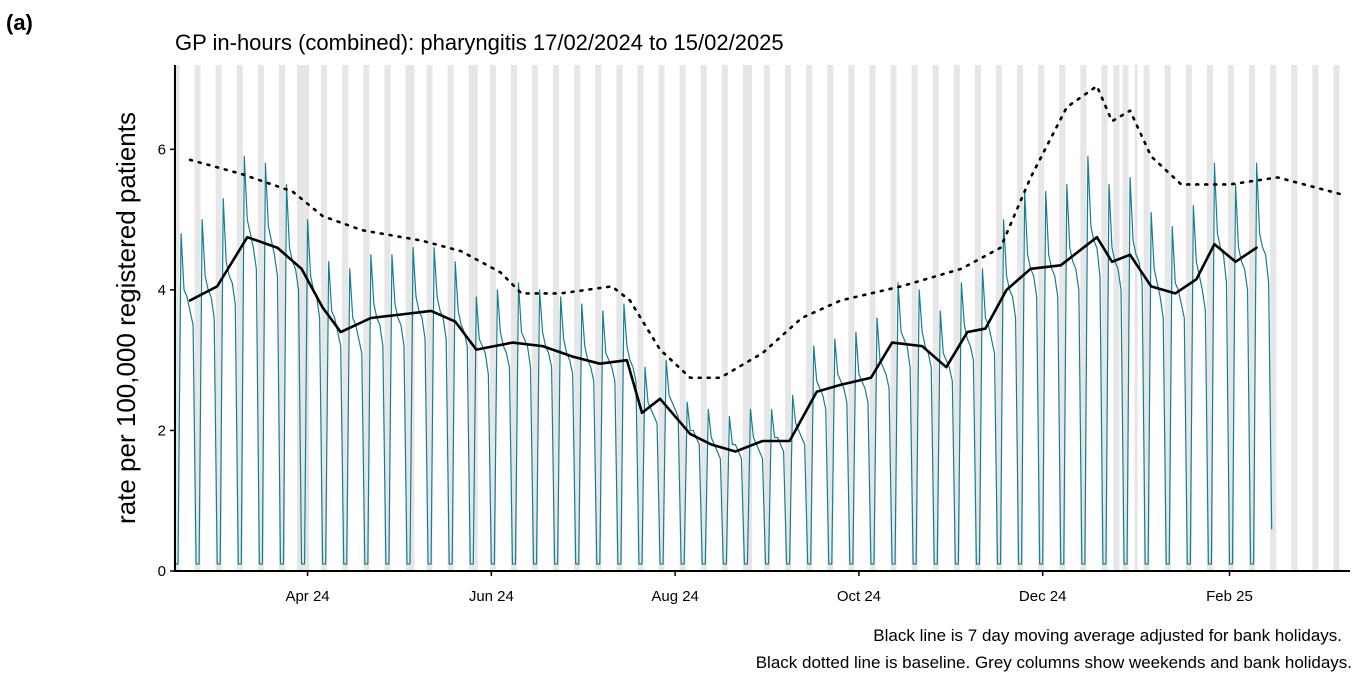 Image resolution: width=1370 pixels, height=675 pixels. What do you see at coordinates (162, 430) in the screenshot?
I see `y-tick-label: 2` at bounding box center [162, 430].